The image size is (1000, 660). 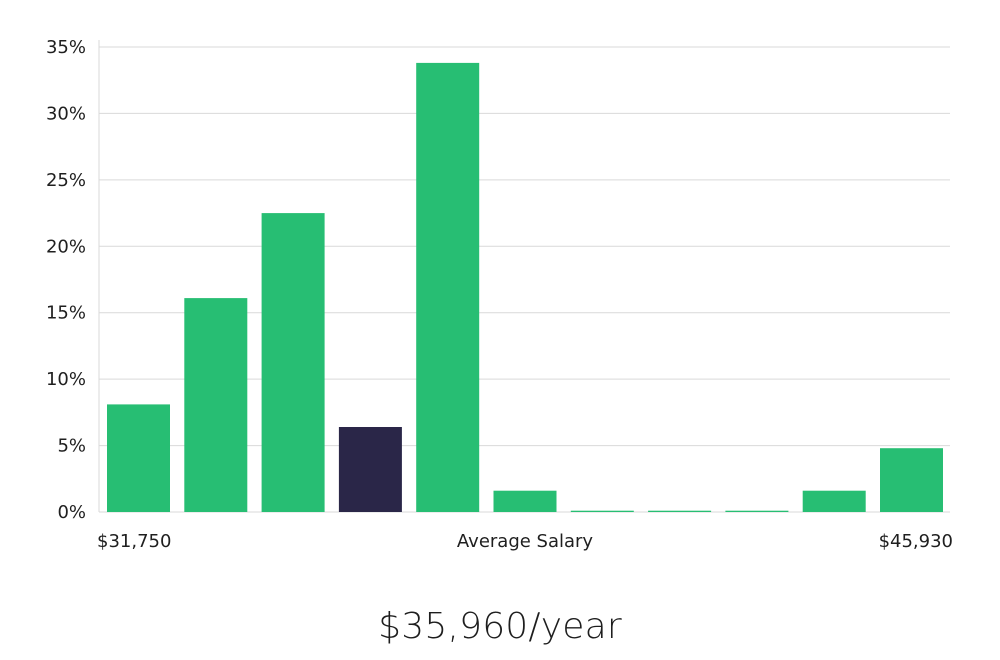 What do you see at coordinates (500, 626) in the screenshot?
I see `average-salary-value: $35,960/year` at bounding box center [500, 626].